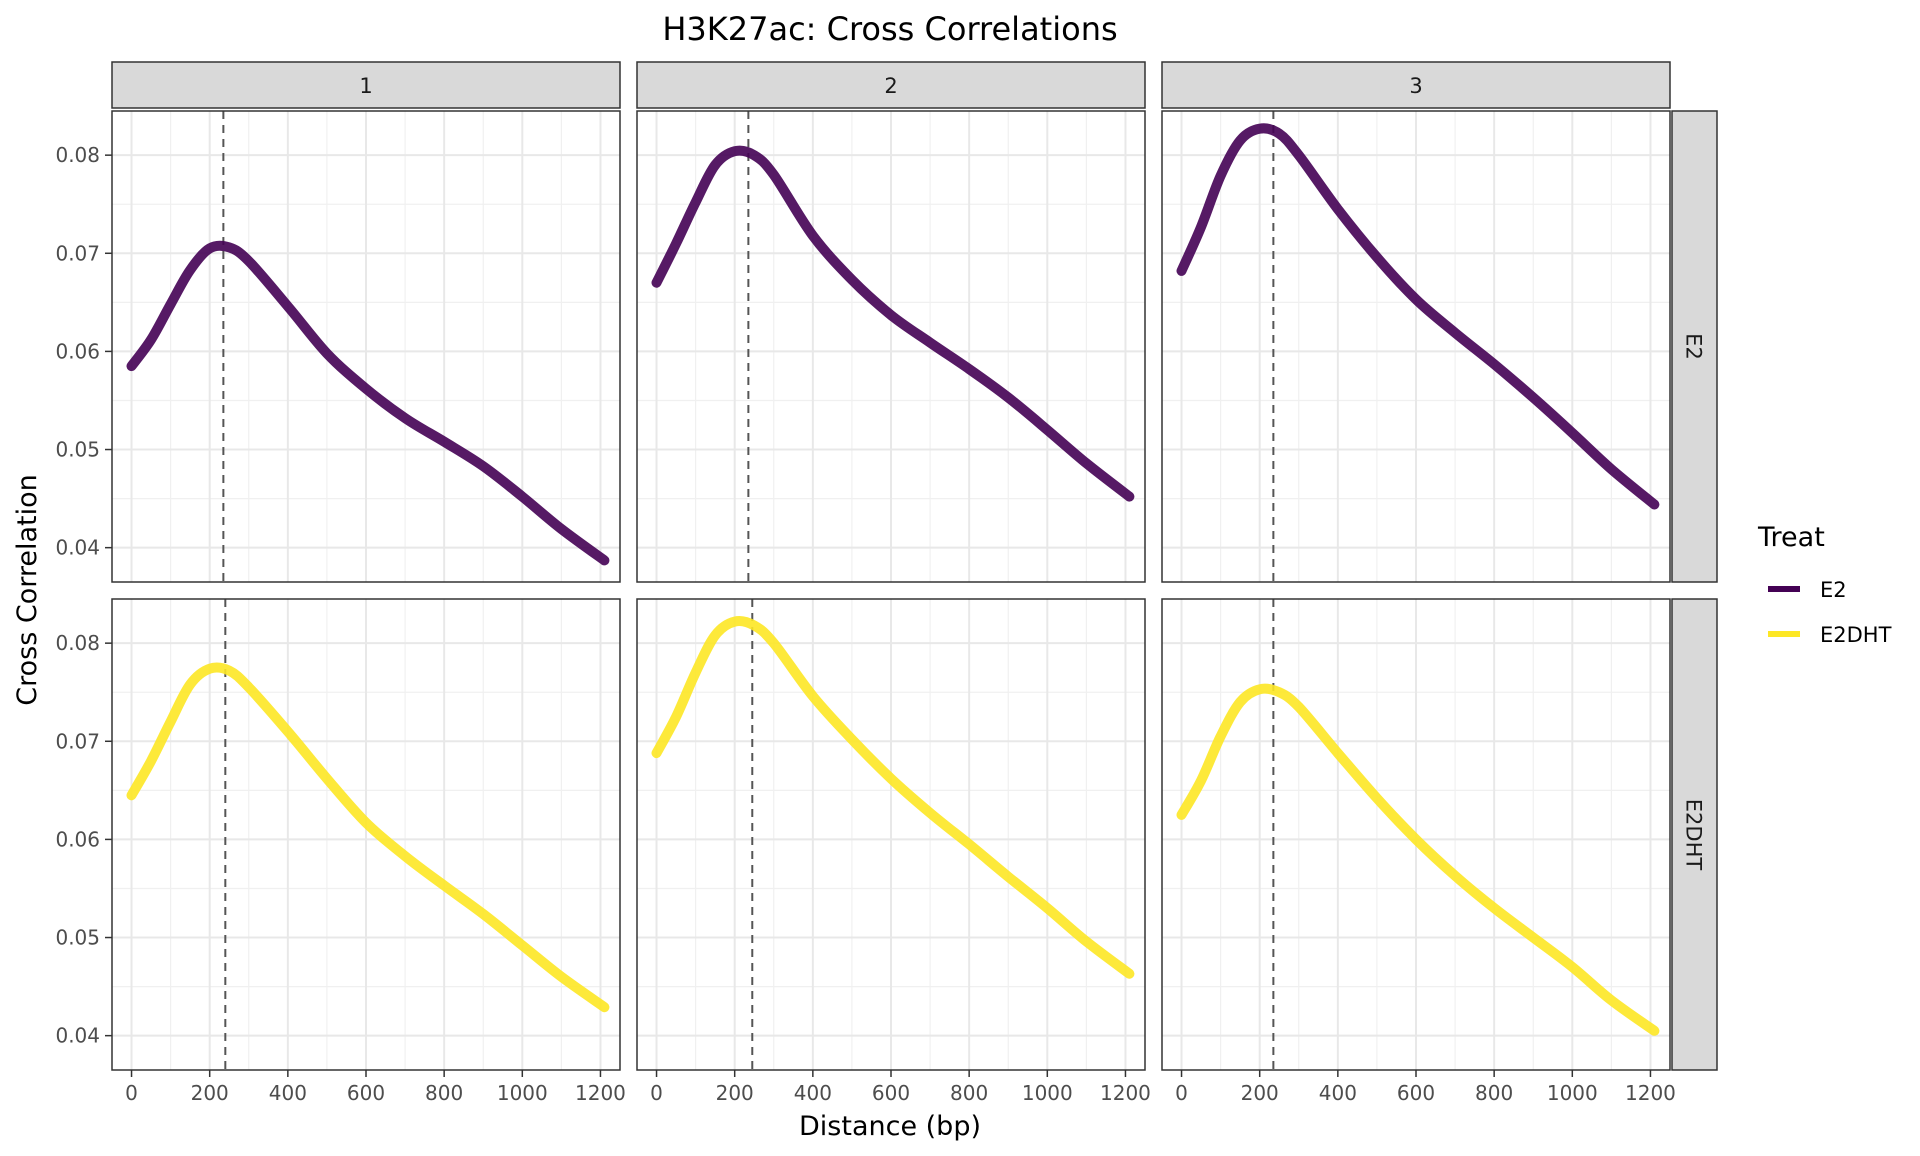 The width and height of the screenshot is (1920, 1156). I want to click on row-strip-e2dht, so click(1694, 834).